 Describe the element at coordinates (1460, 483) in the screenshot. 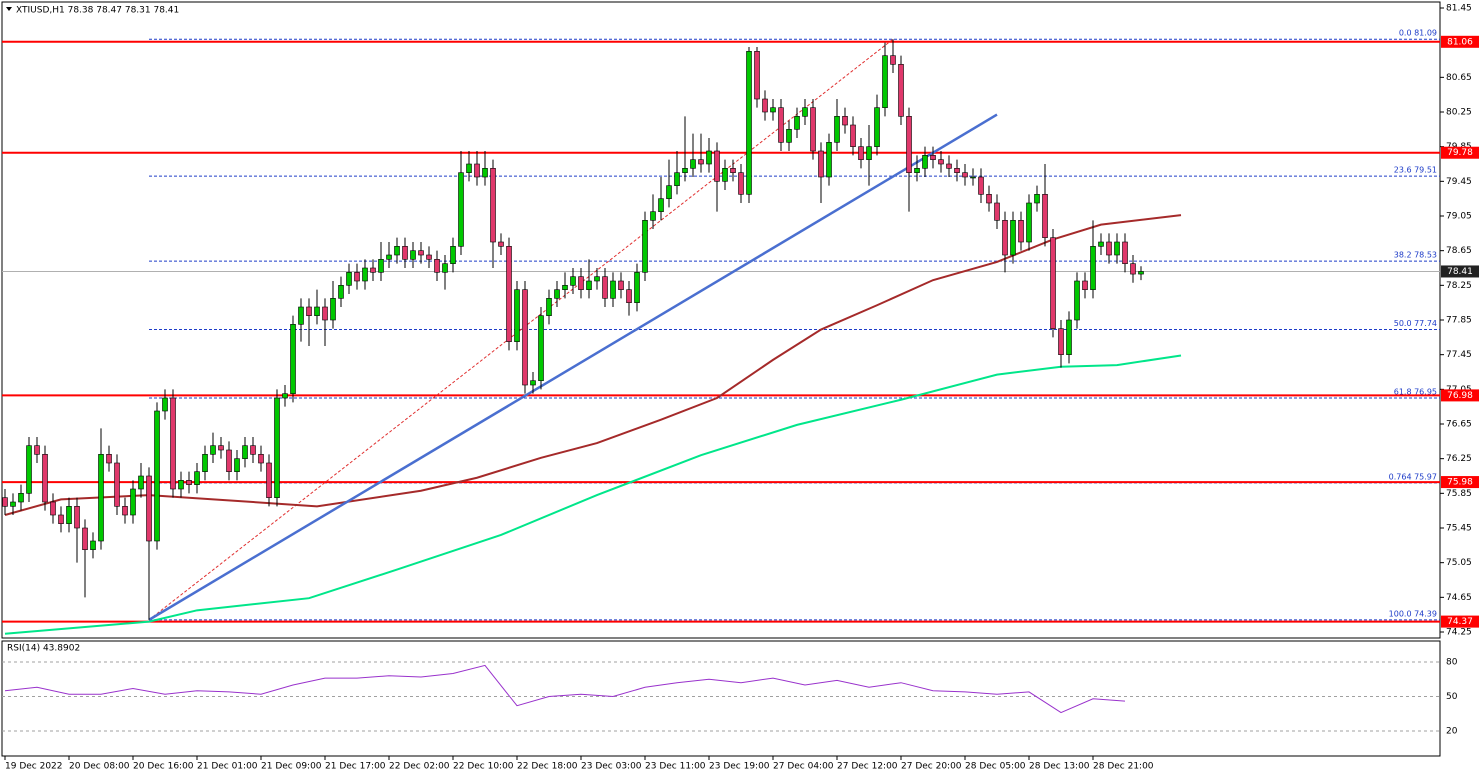

I see `level-label: 75.98` at that location.